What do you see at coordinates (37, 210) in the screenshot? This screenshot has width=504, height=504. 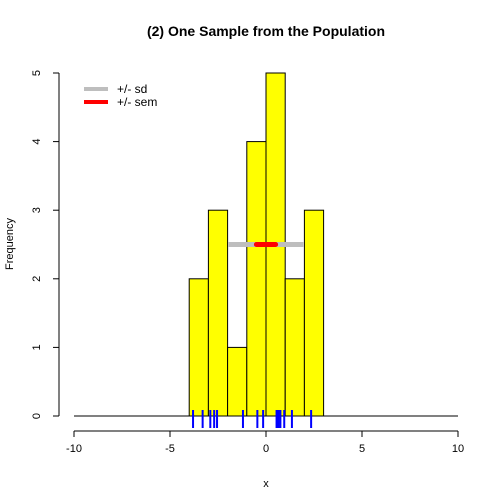 I see `y-tick-label: 3` at bounding box center [37, 210].